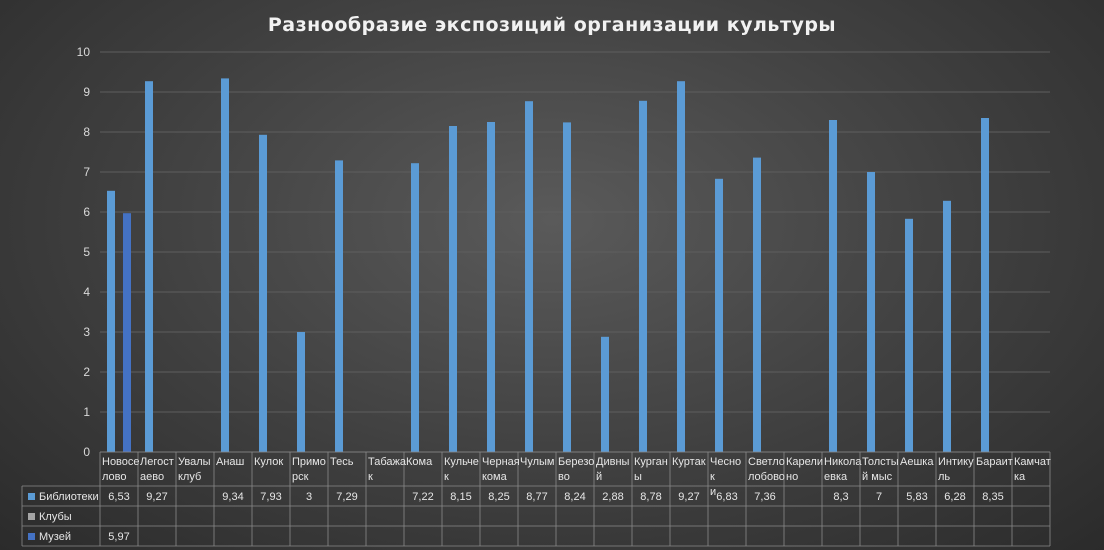 The height and width of the screenshot is (550, 1104). Describe the element at coordinates (766, 477) in the screenshot. I see `category-label: лобово` at that location.